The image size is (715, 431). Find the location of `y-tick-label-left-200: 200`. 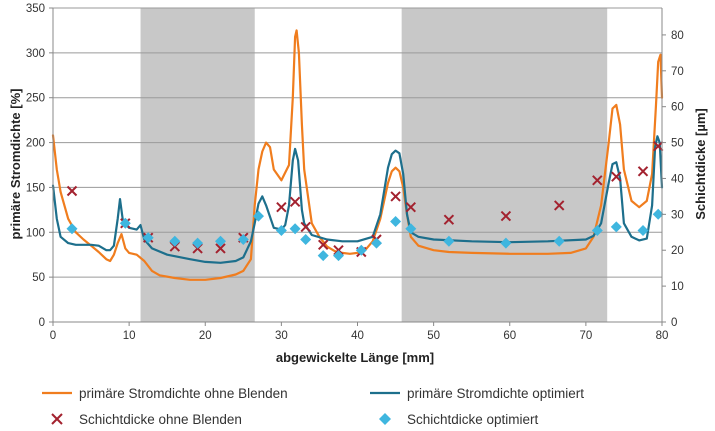

y-tick-label-left-200: 200 is located at coordinates (35, 144).